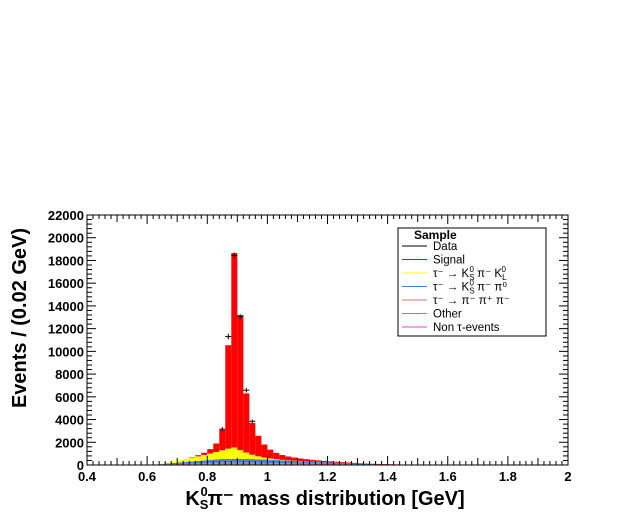 The height and width of the screenshot is (517, 621). Describe the element at coordinates (449, 261) in the screenshot. I see `legend-entry: Signal` at that location.